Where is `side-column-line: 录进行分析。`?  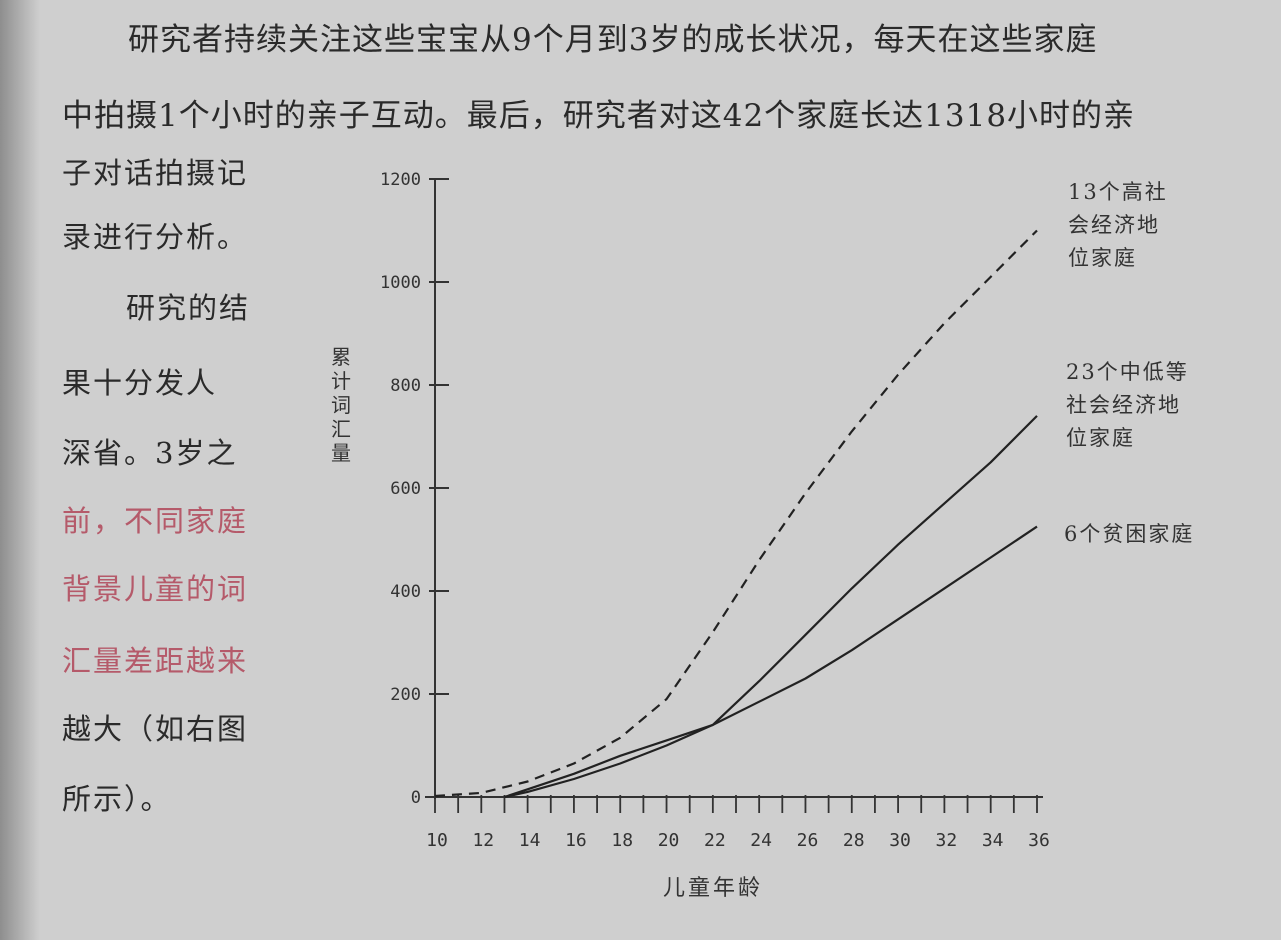
side-column-line: 录进行分析。 is located at coordinates (155, 237).